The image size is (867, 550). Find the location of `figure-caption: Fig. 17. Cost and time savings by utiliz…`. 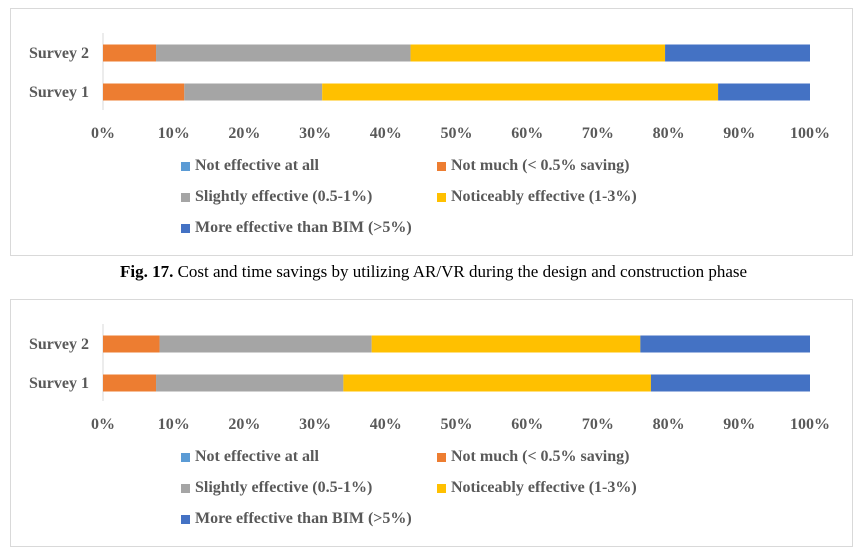

figure-caption: Fig. 17. Cost and time savings by utiliz… is located at coordinates (433, 272).